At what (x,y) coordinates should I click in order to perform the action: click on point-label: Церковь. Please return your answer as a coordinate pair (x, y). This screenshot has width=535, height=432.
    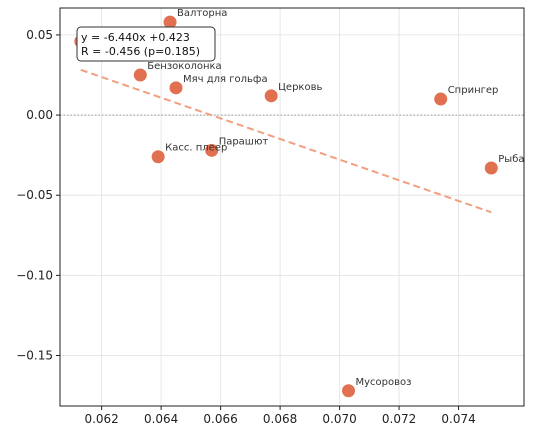
    Looking at the image, I should click on (300, 87).